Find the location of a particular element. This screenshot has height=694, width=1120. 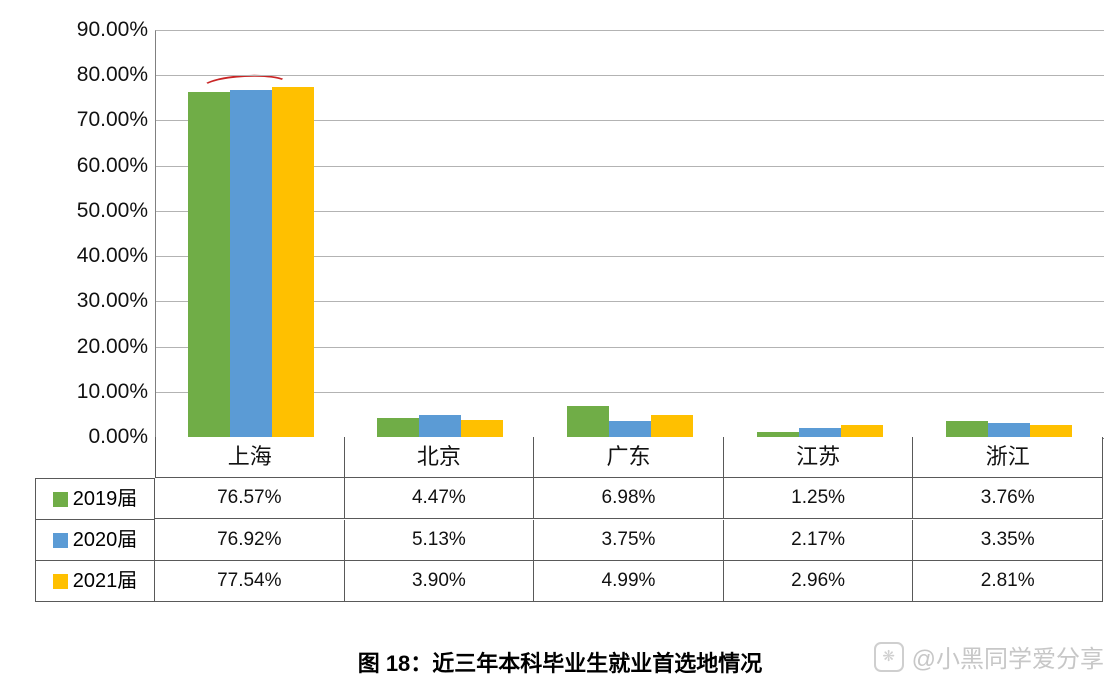

category-label: 上海 is located at coordinates (250, 457).